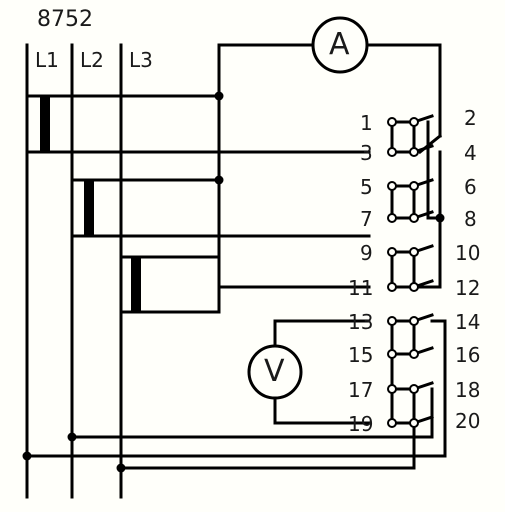 The width and height of the screenshot is (505, 512). Describe the element at coordinates (361, 355) in the screenshot. I see `terminal-label: 15` at that location.